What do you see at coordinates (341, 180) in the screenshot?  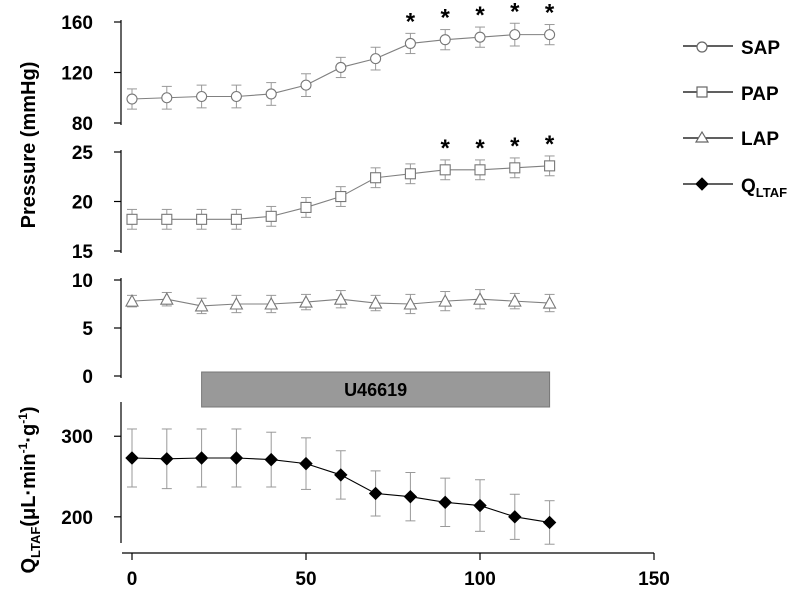 I see `series-pap: * * * *` at bounding box center [341, 180].